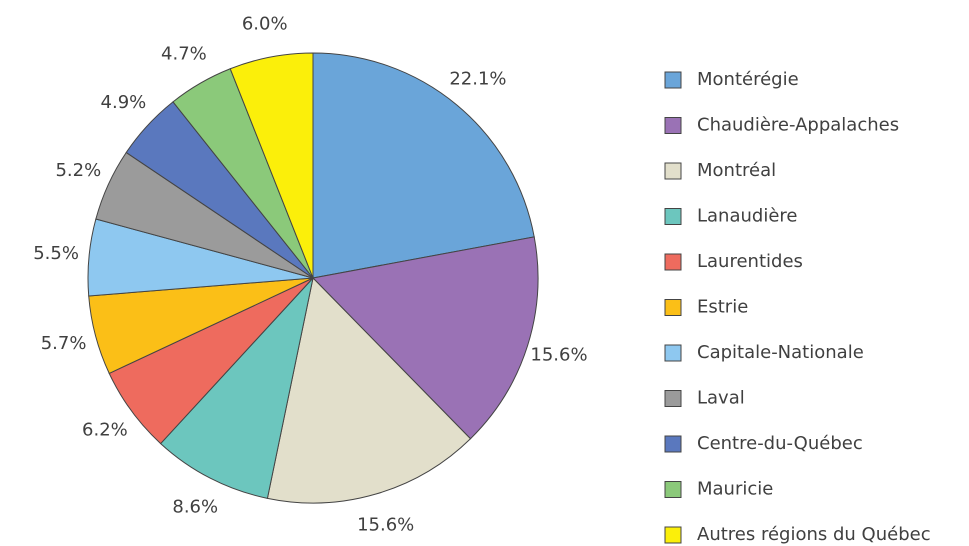 The image size is (969, 546). Describe the element at coordinates (265, 24) in the screenshot. I see `data-label: 6.0%` at that location.